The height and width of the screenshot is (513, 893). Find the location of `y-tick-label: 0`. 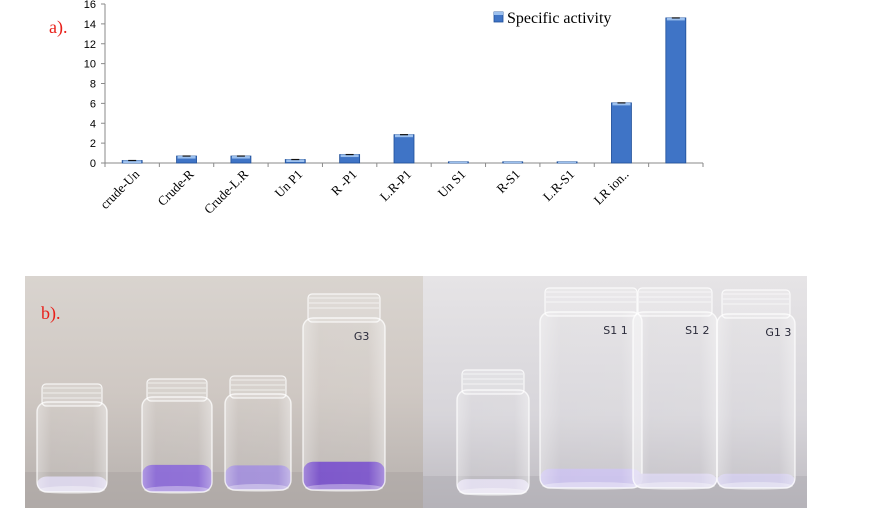

y-tick-label: 0 is located at coordinates (93, 164).